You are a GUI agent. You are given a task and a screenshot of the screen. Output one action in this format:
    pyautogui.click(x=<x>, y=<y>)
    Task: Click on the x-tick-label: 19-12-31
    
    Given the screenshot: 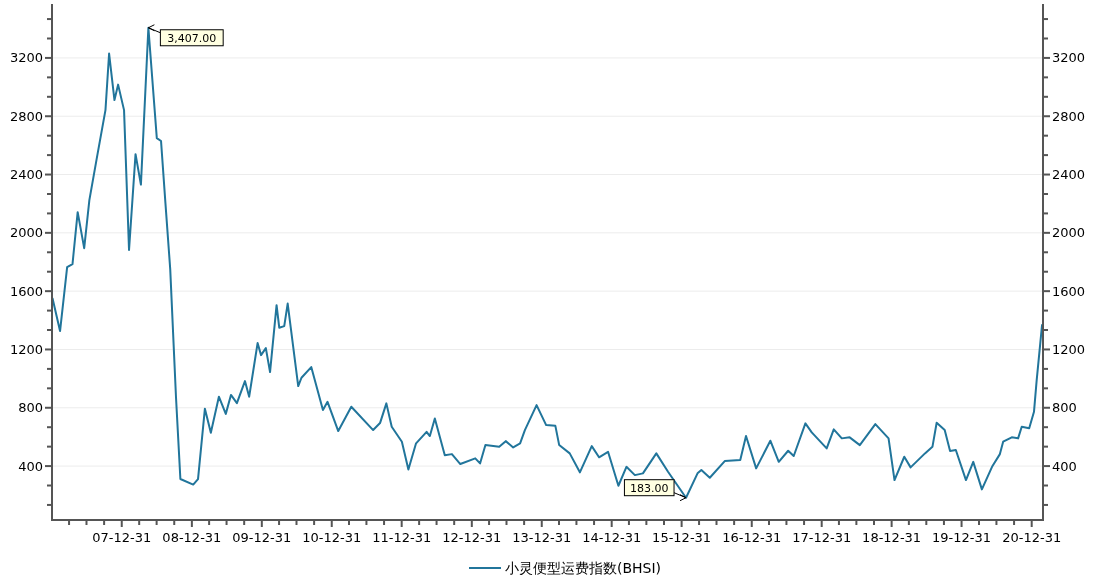 What is the action you would take?
    pyautogui.click(x=962, y=537)
    